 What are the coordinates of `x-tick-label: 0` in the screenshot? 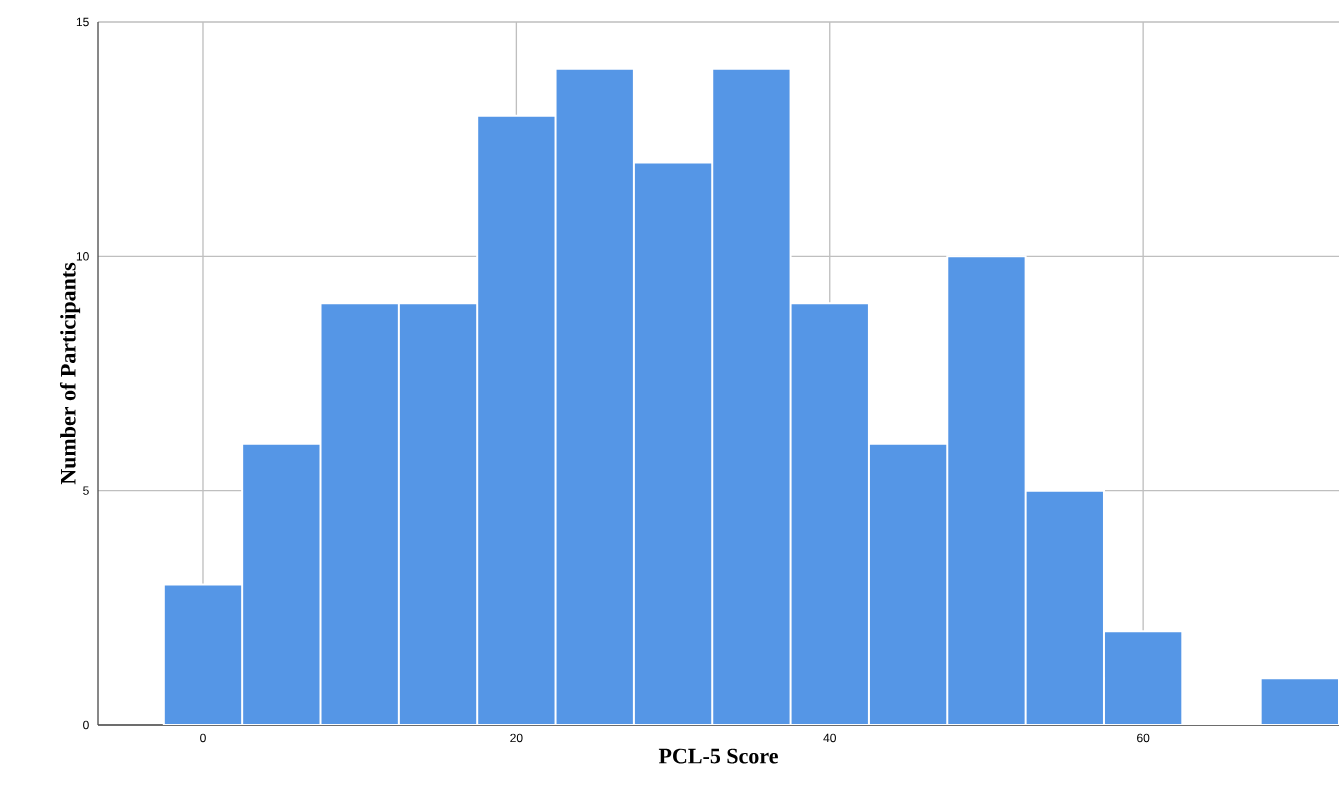 It's located at (203, 738).